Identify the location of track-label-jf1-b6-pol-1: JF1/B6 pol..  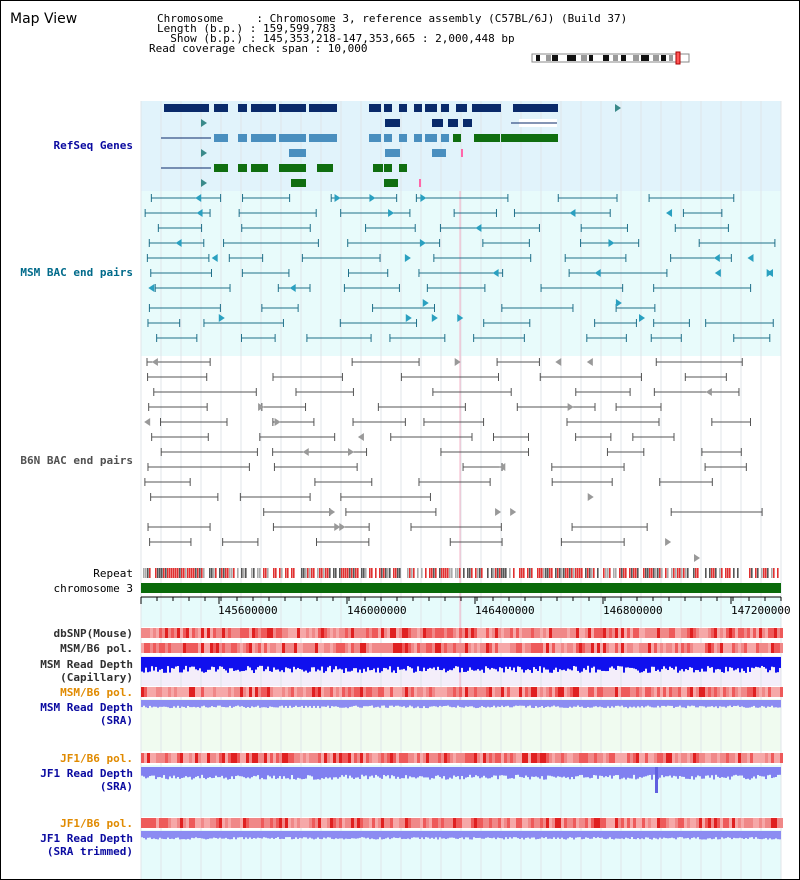
(96, 758).